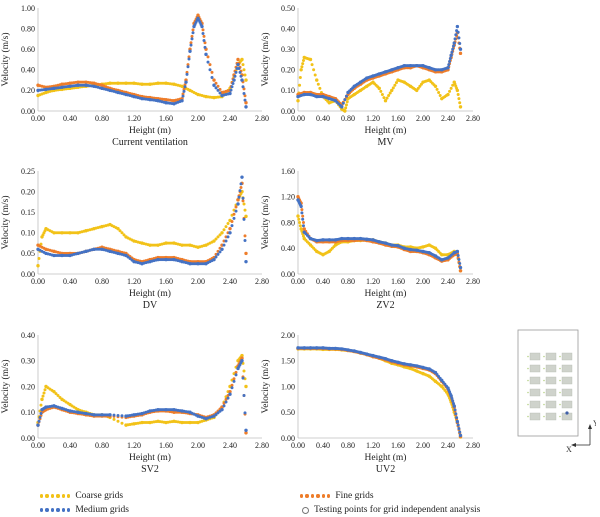 The height and width of the screenshot is (517, 600). Describe the element at coordinates (573, 445) in the screenshot. I see `x-arrowhead` at that location.